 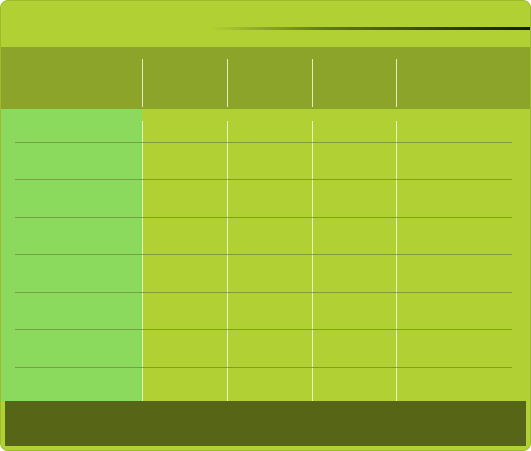 What do you see at coordinates (265, 423) in the screenshot?
I see `table-footer` at bounding box center [265, 423].